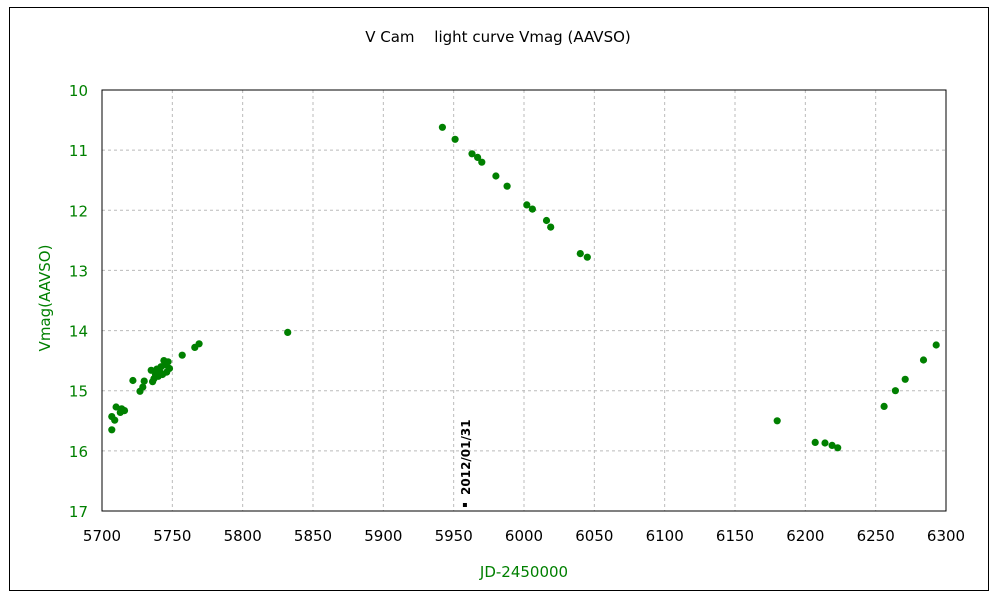  I want to click on x-tick-label: 5750, so click(172, 536).